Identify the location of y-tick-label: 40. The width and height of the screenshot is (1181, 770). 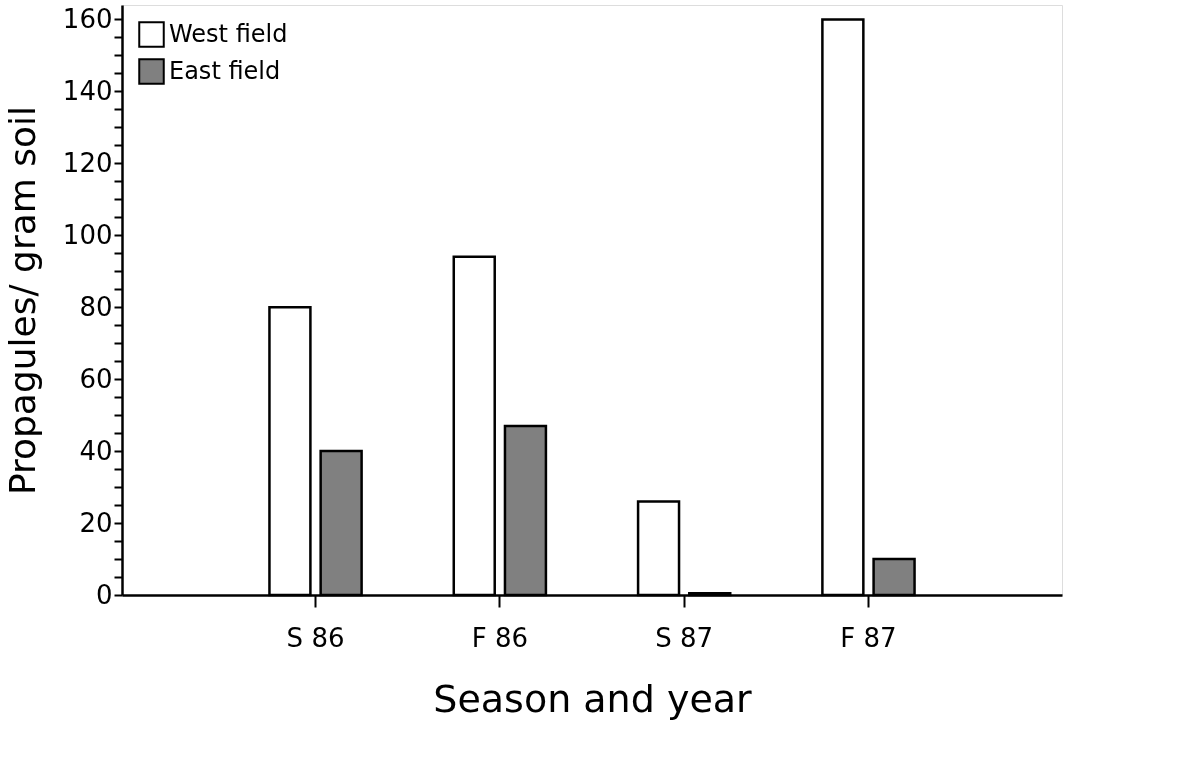
(96, 450).